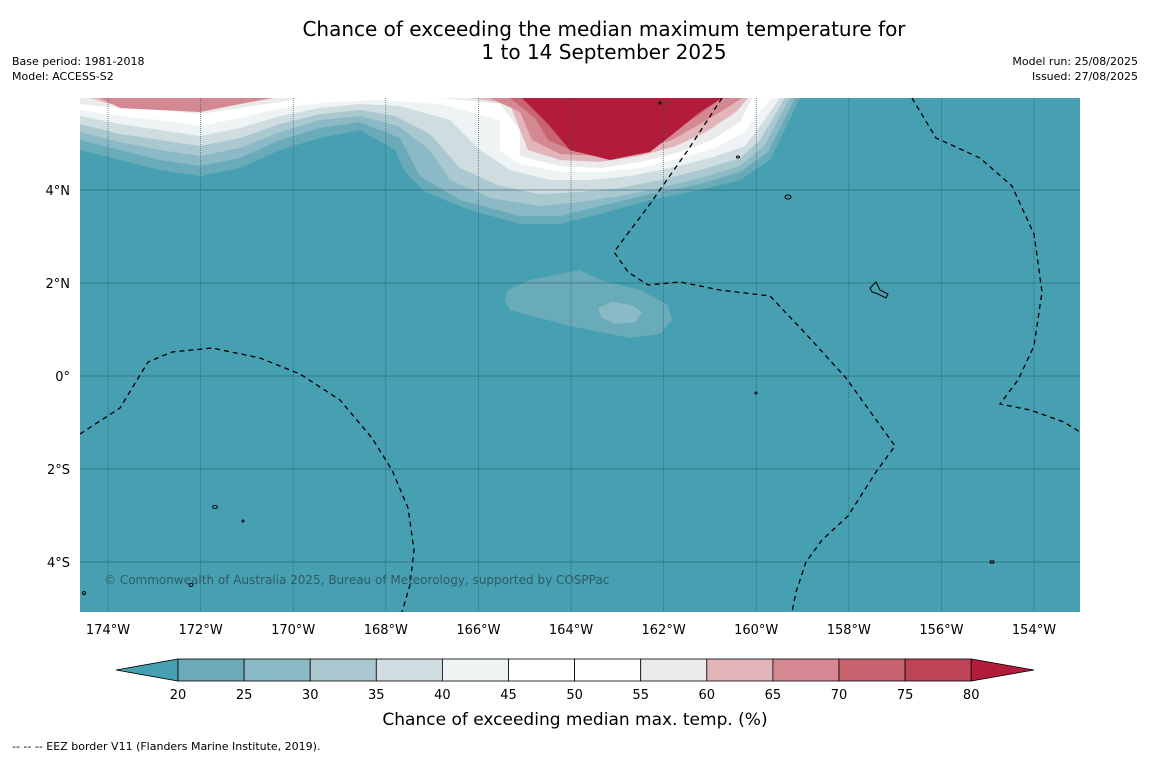  Describe the element at coordinates (58, 284) in the screenshot. I see `latitude-label: 2°N` at that location.